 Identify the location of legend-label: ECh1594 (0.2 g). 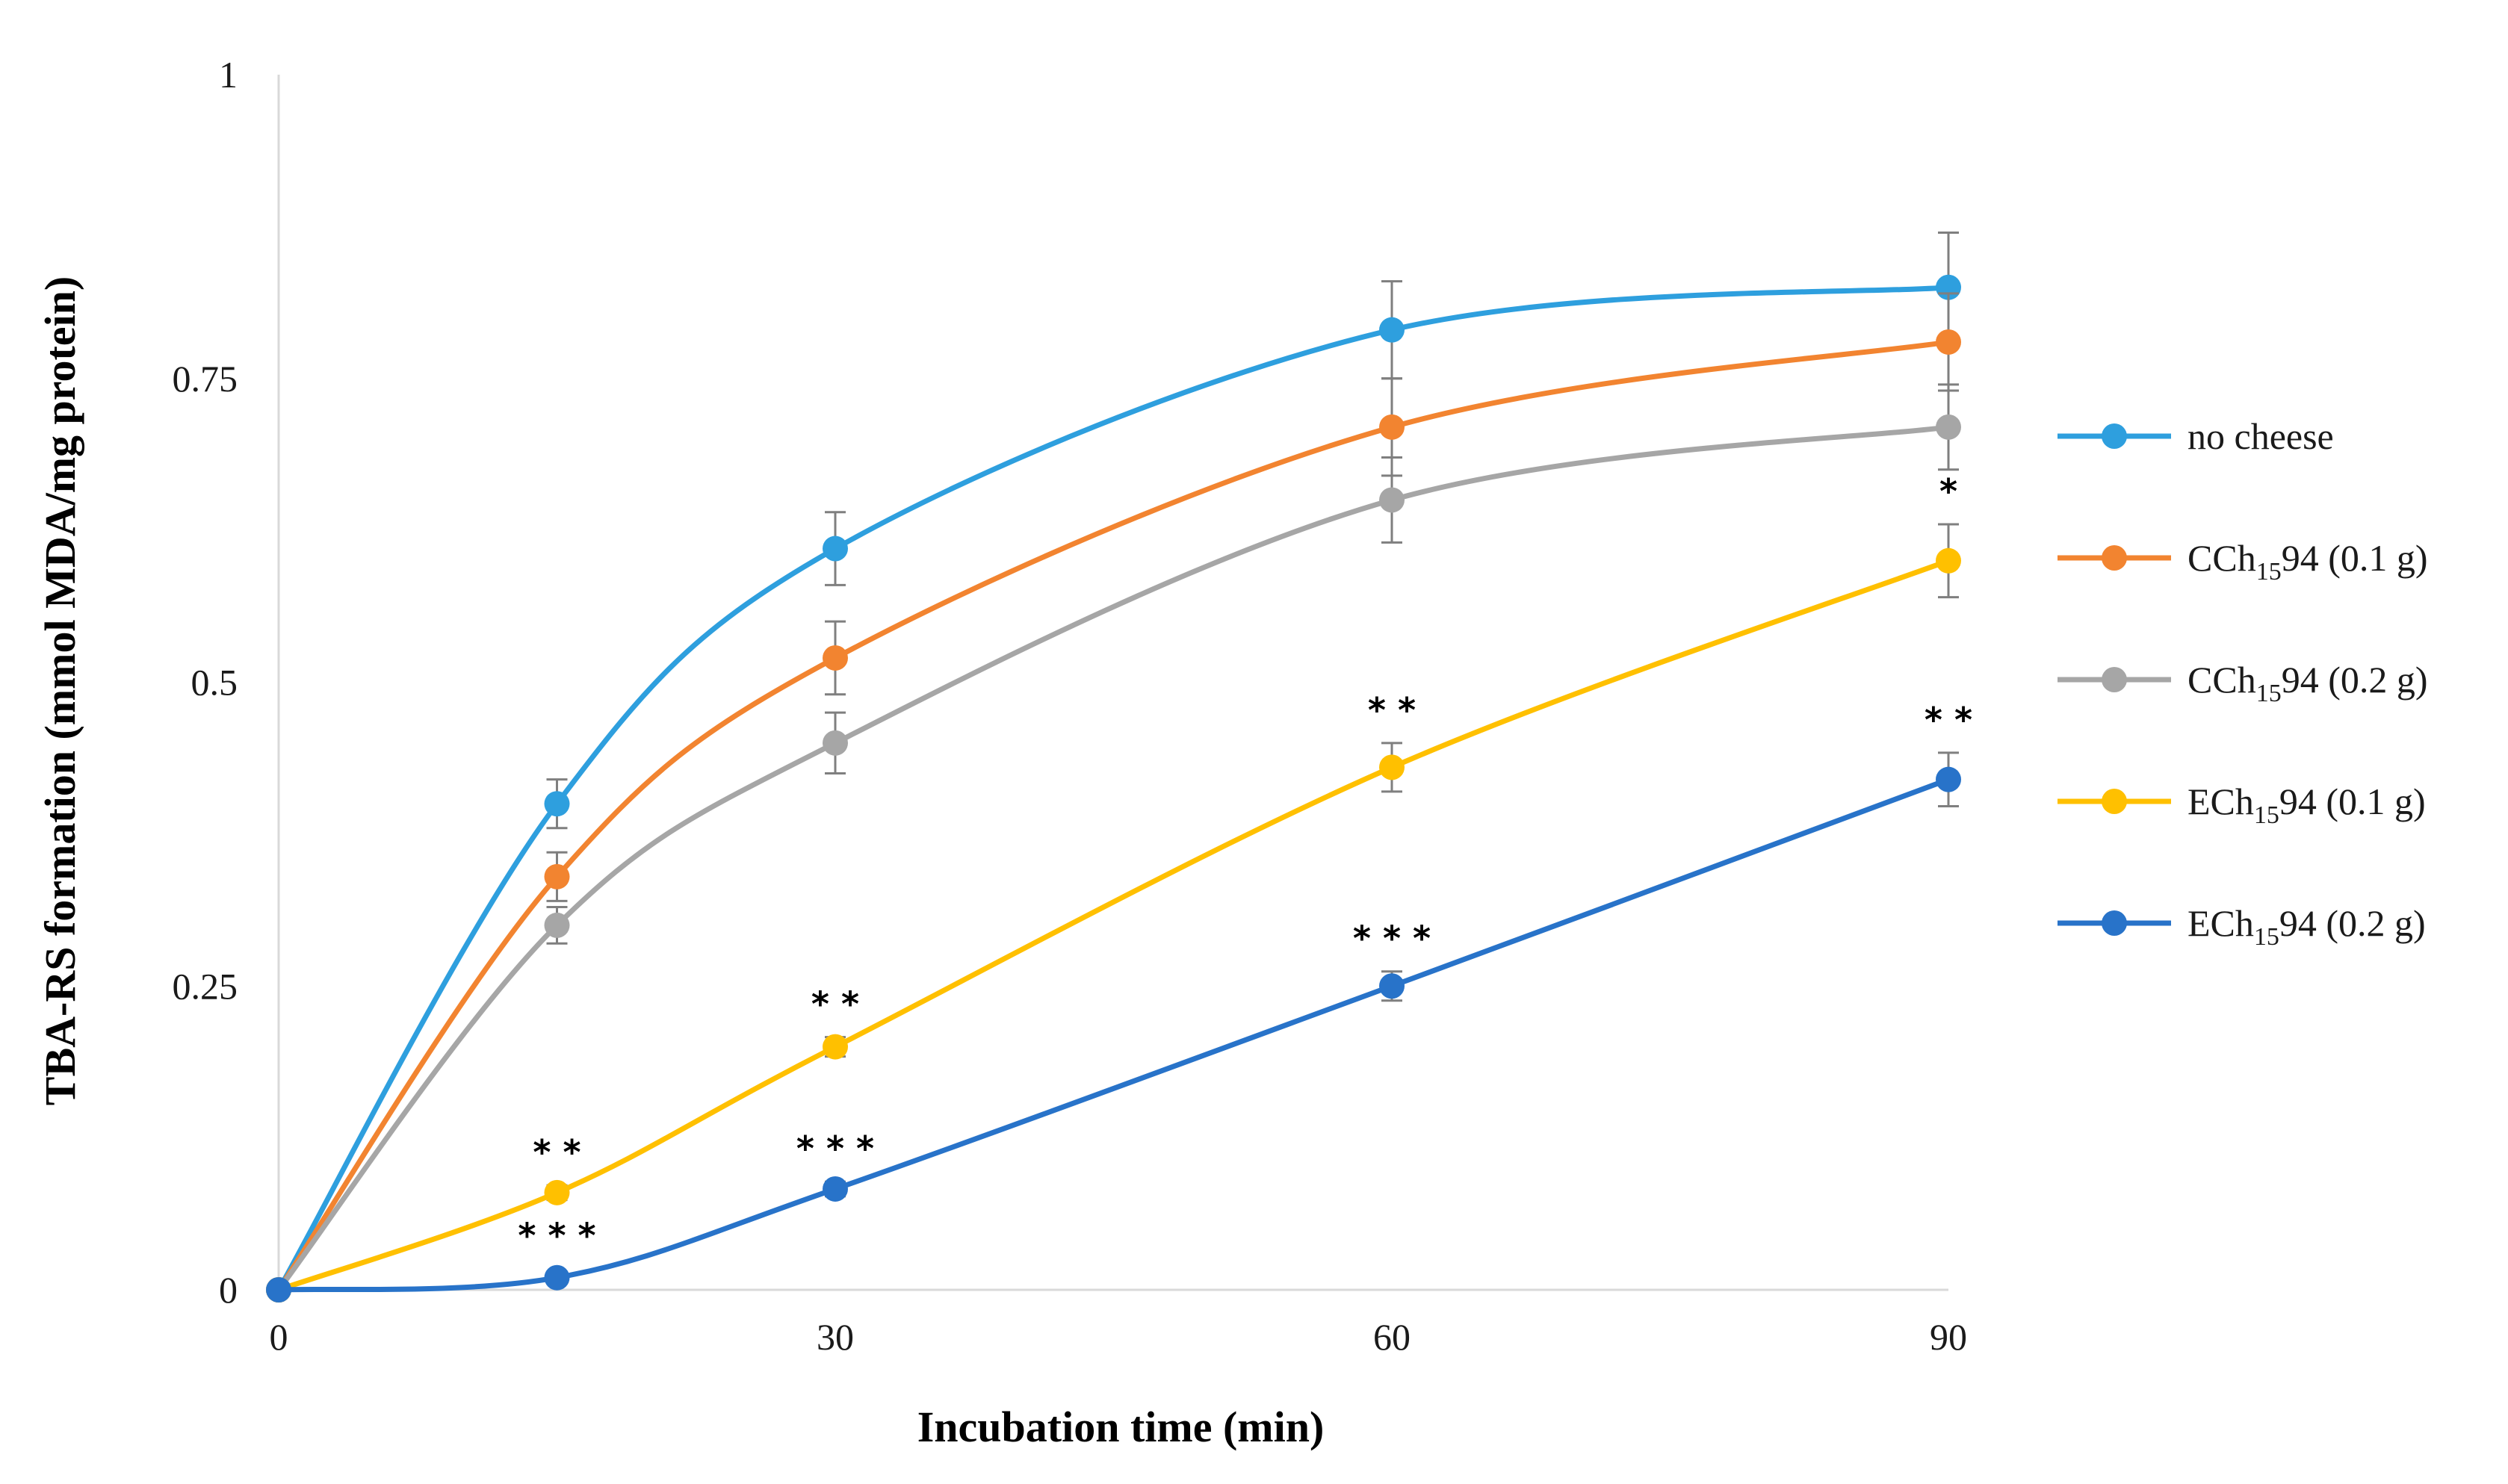
(2306, 926).